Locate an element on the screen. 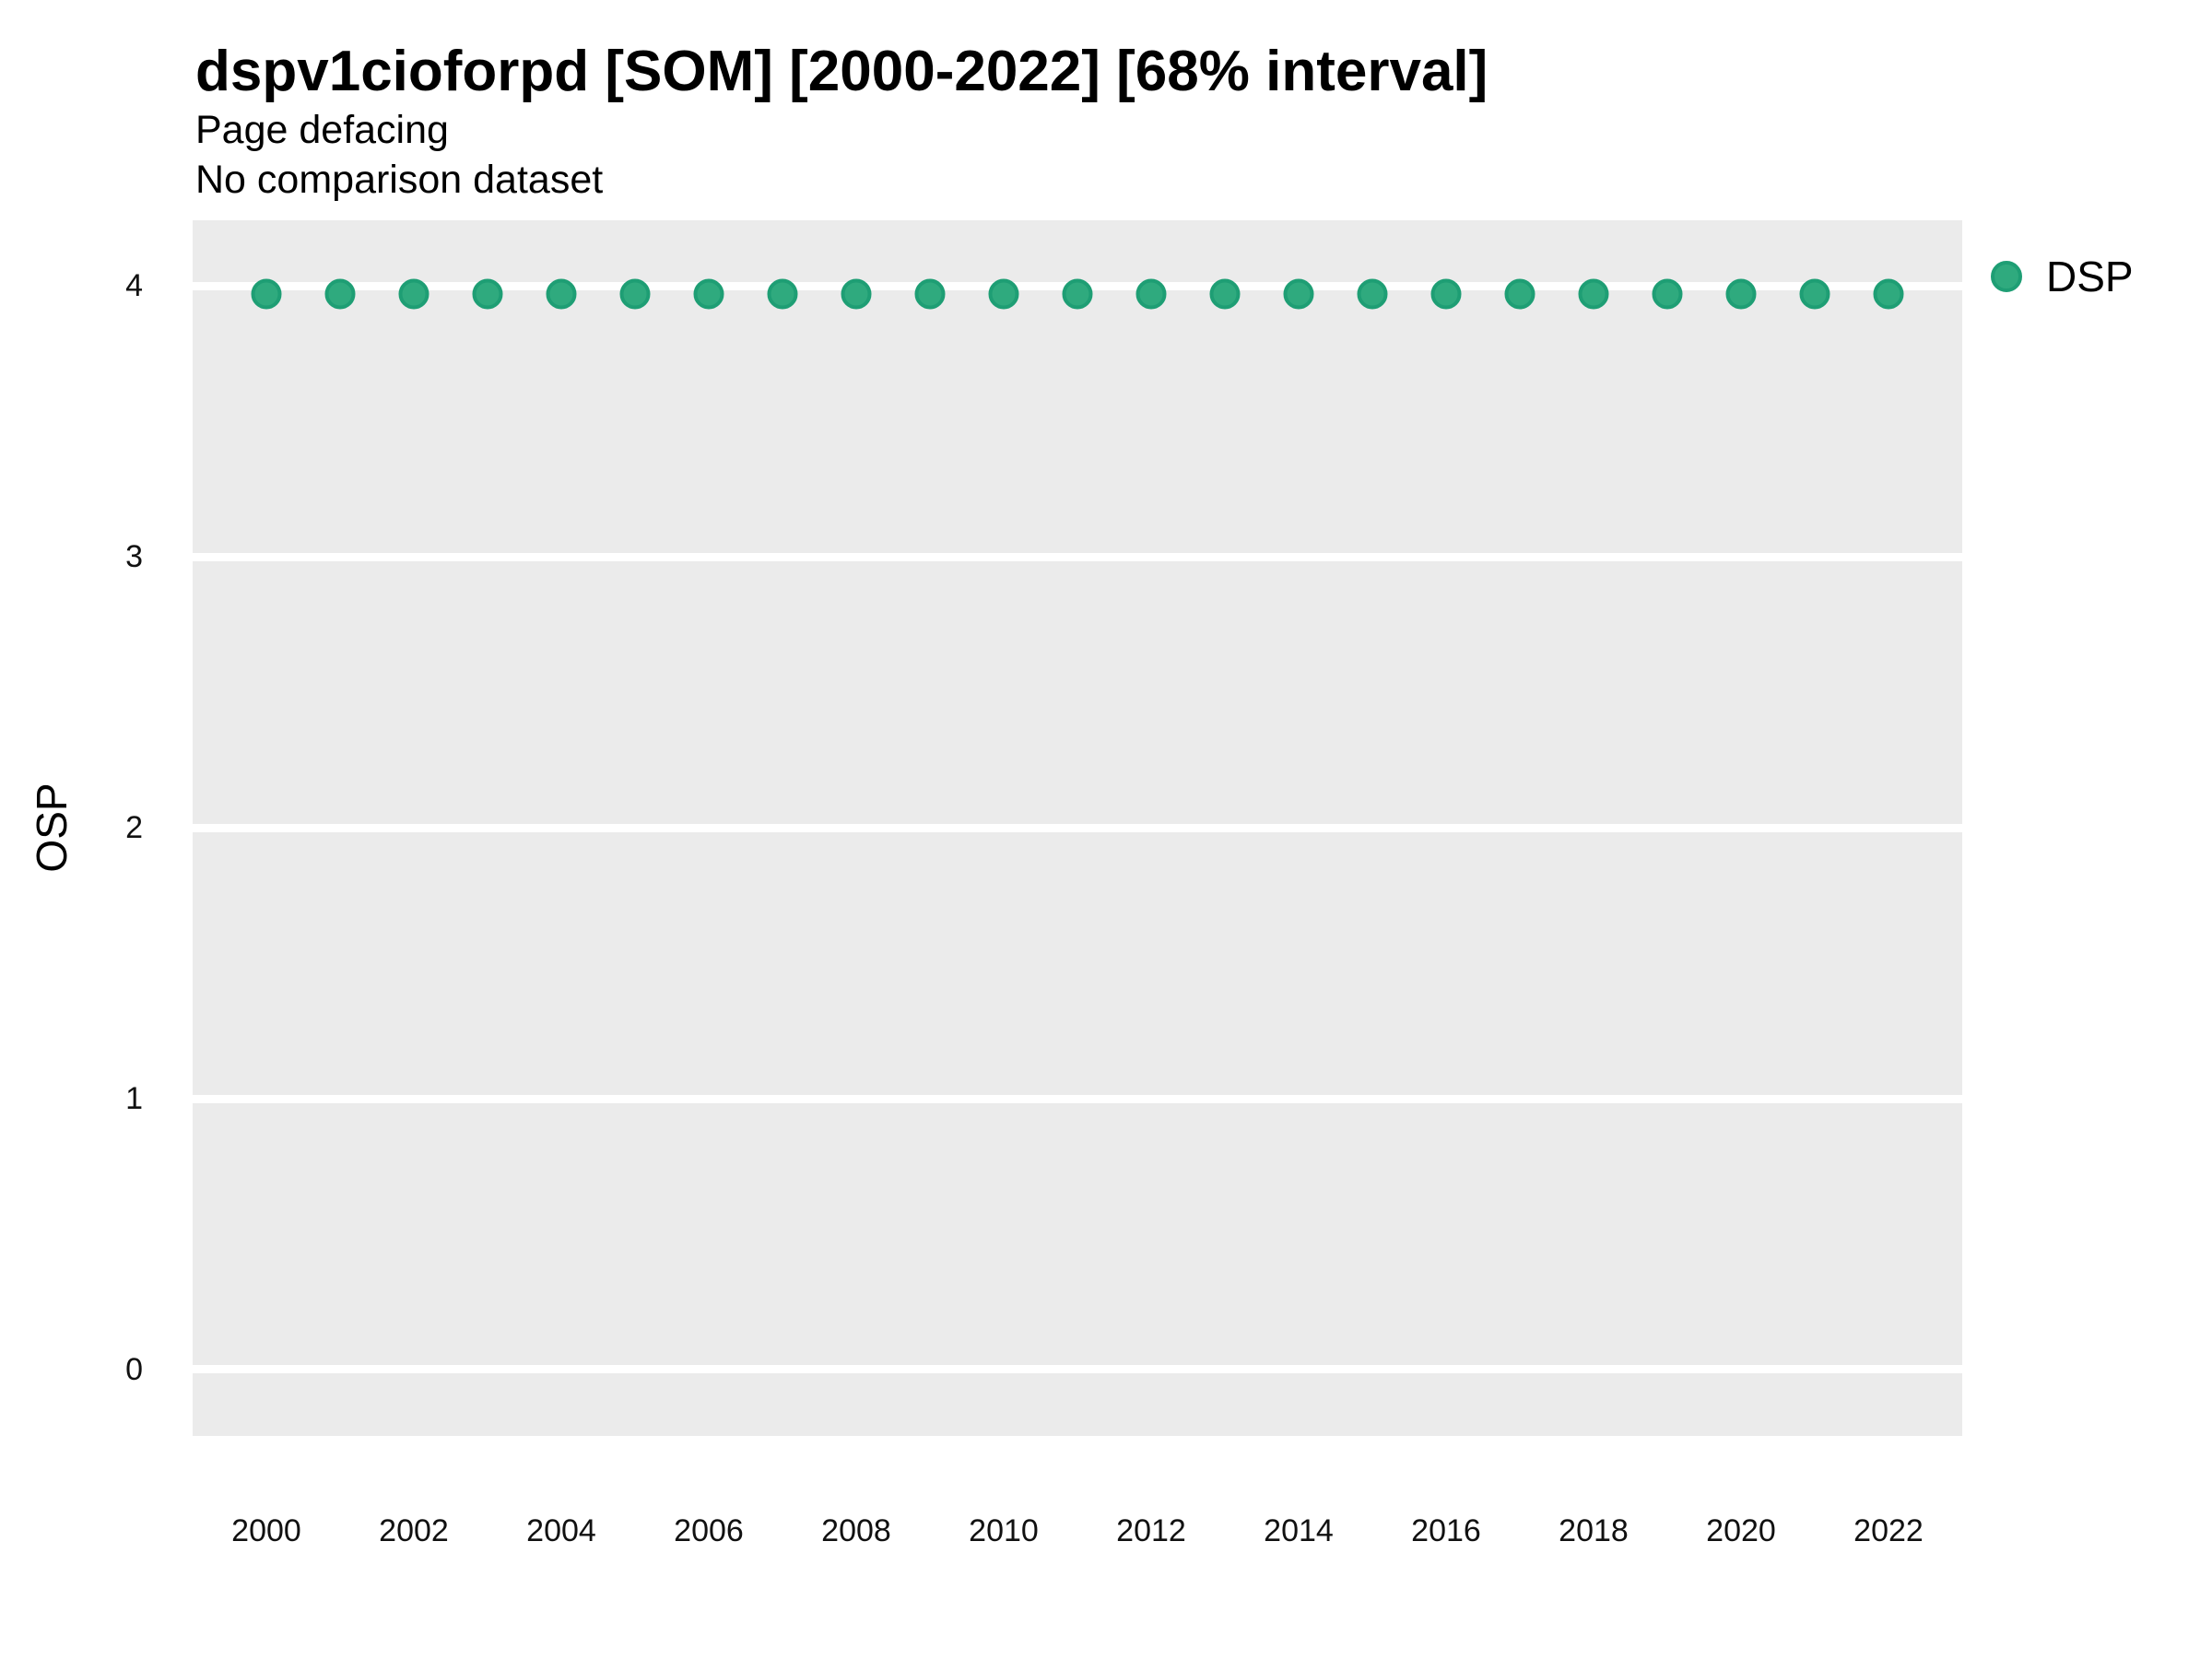  legend: DSP is located at coordinates (2062, 276).